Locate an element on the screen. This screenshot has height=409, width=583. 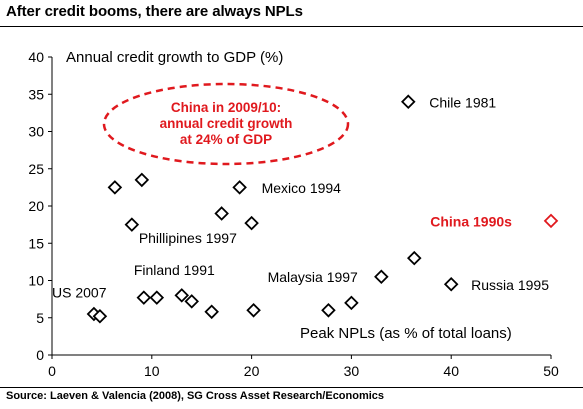
source-divider is located at coordinates (291, 387).